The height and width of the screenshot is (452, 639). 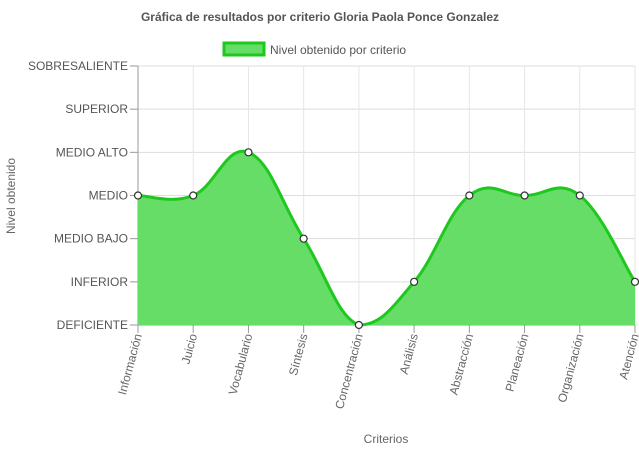 What do you see at coordinates (190, 349) in the screenshot?
I see `x-tick-label: Juicio` at bounding box center [190, 349].